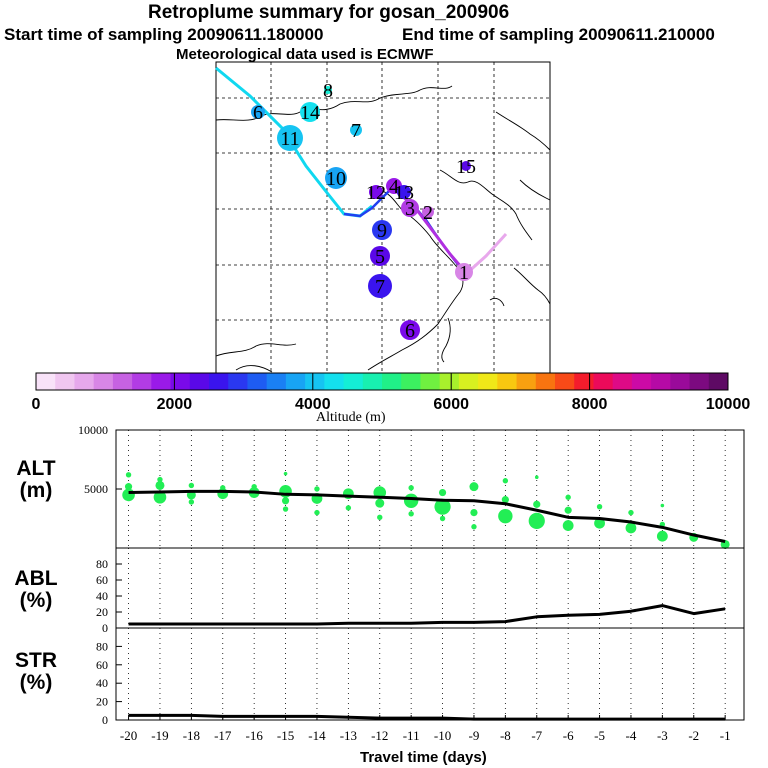 The height and width of the screenshot is (768, 768). Describe the element at coordinates (305, 54) in the screenshot. I see `met-data-label: Meteorological data used is ECMWF` at that location.